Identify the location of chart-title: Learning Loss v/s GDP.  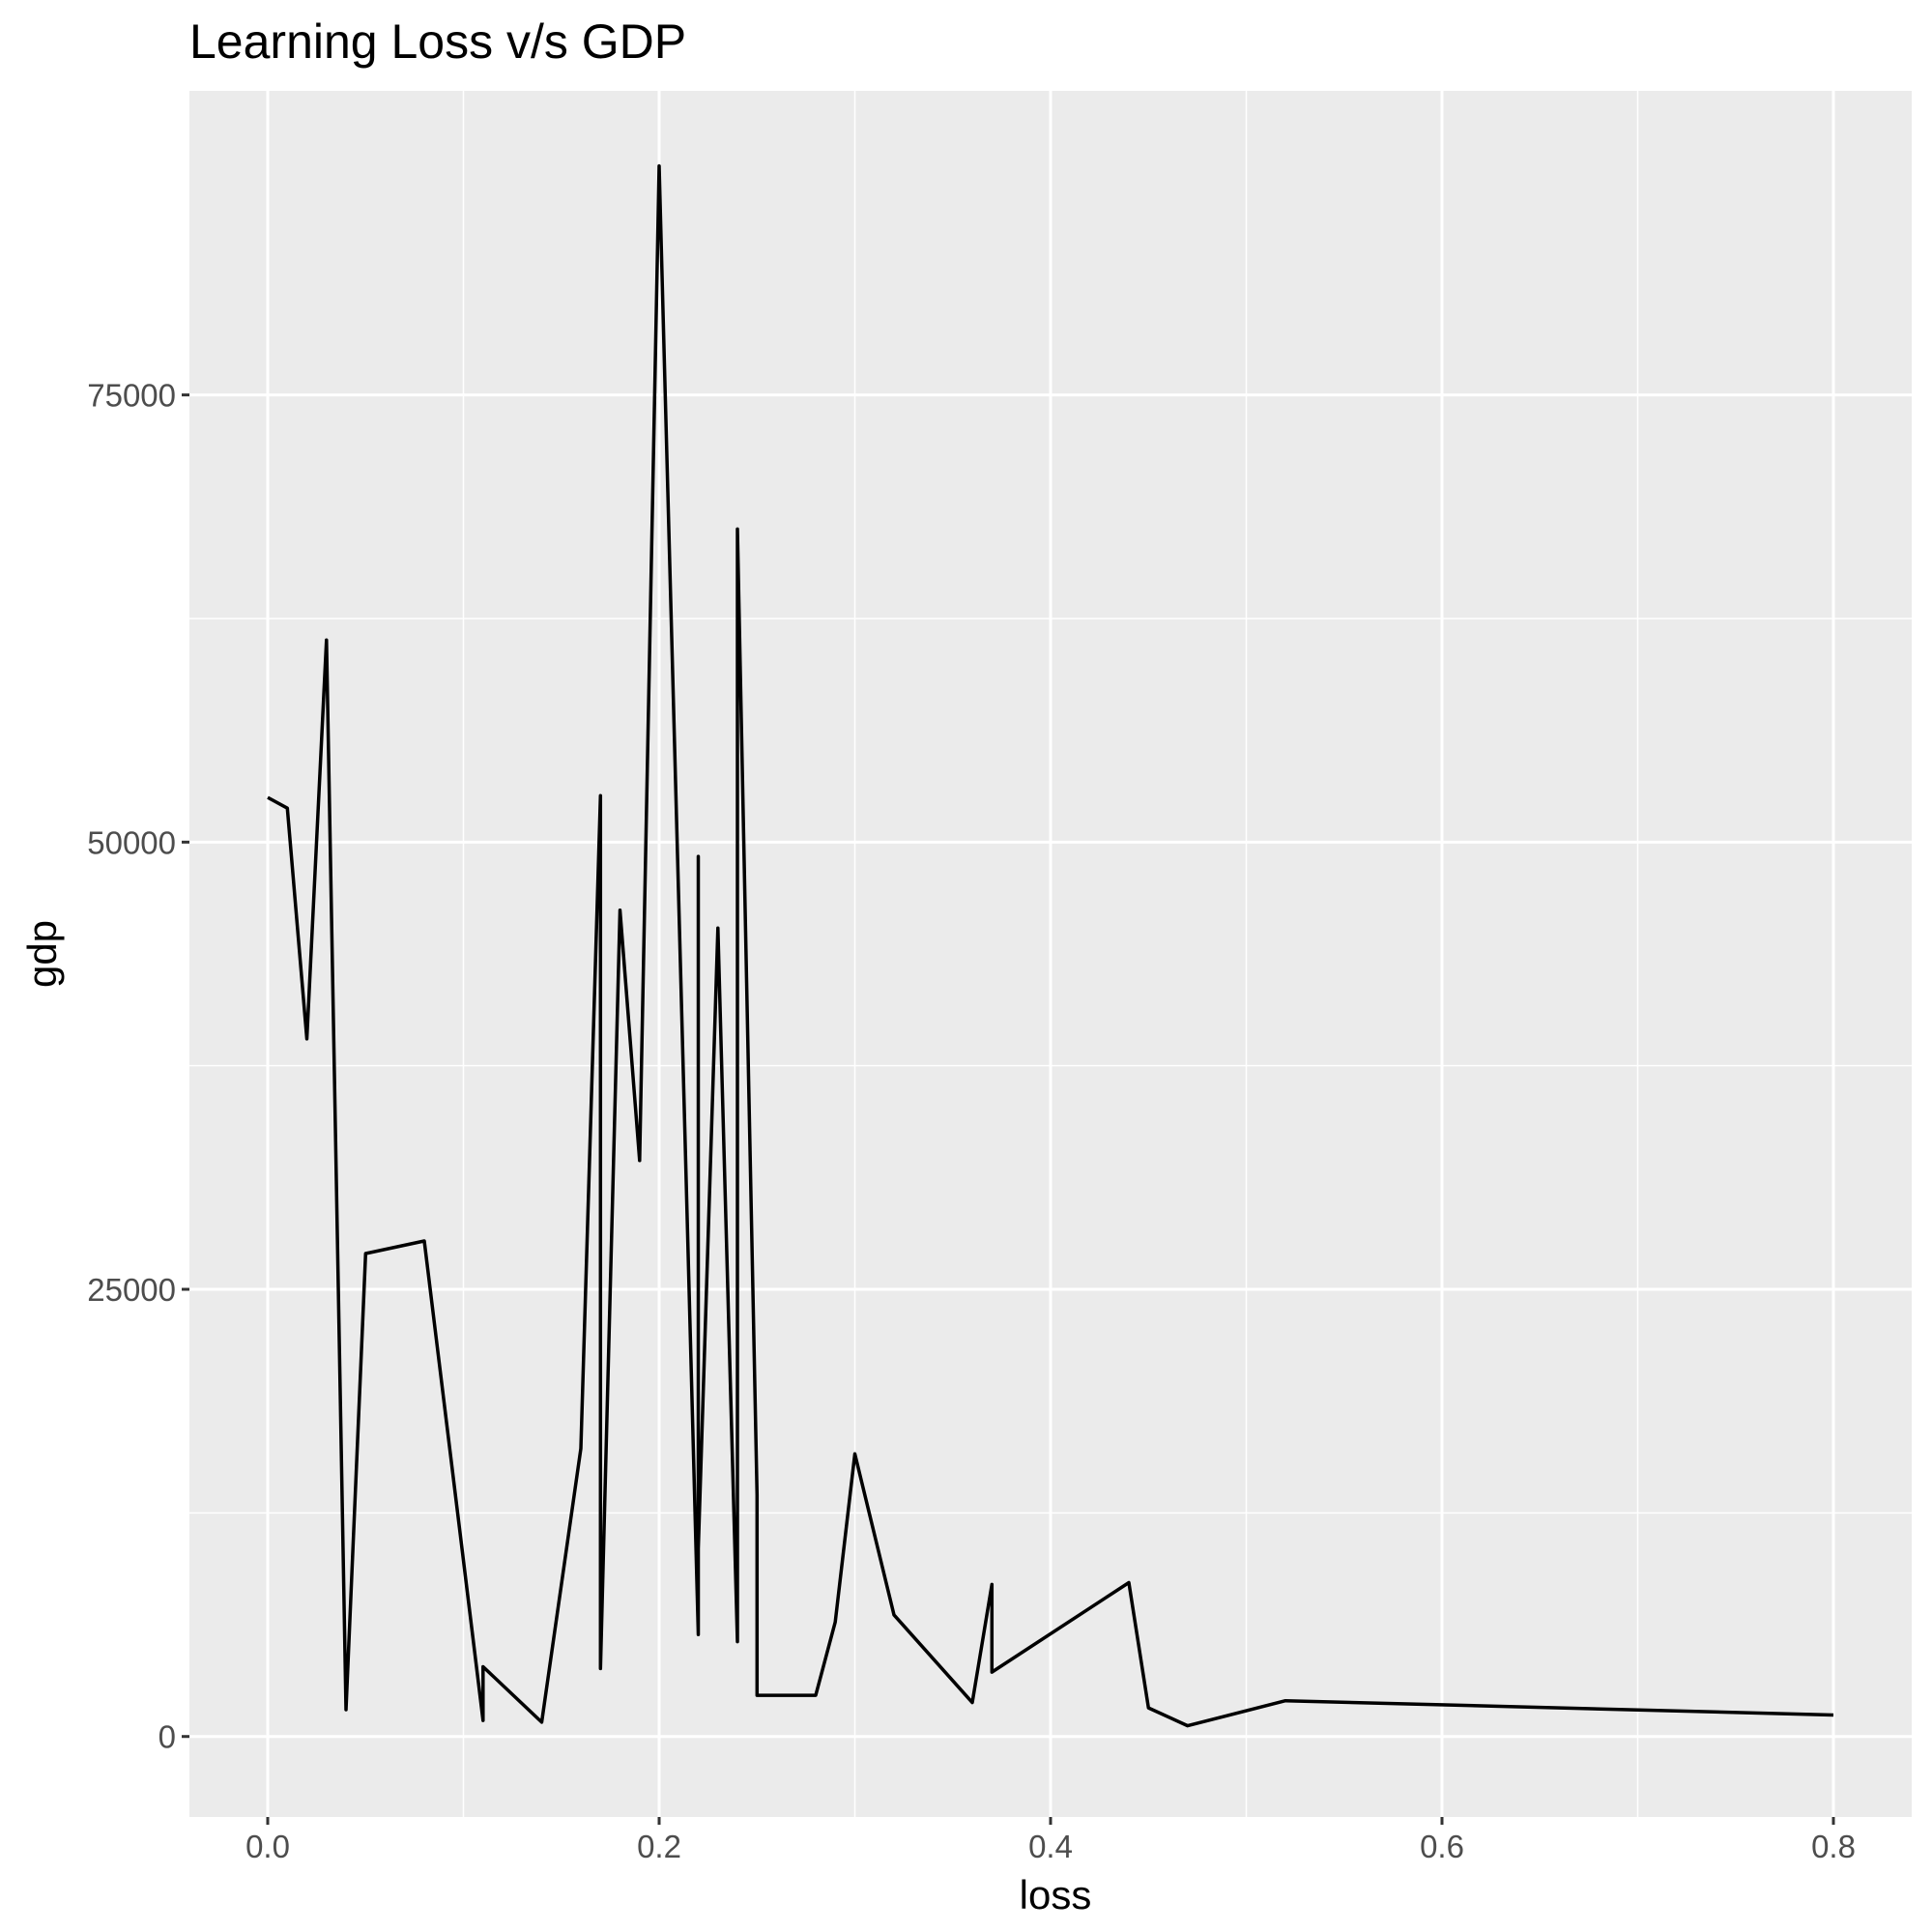
(438, 41).